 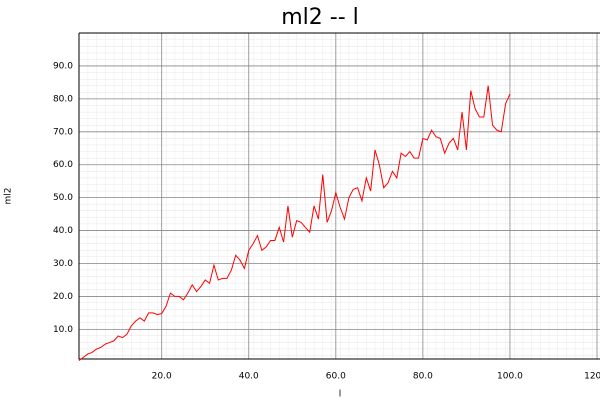 I want to click on x-tick-label: 100.0, so click(x=510, y=377).